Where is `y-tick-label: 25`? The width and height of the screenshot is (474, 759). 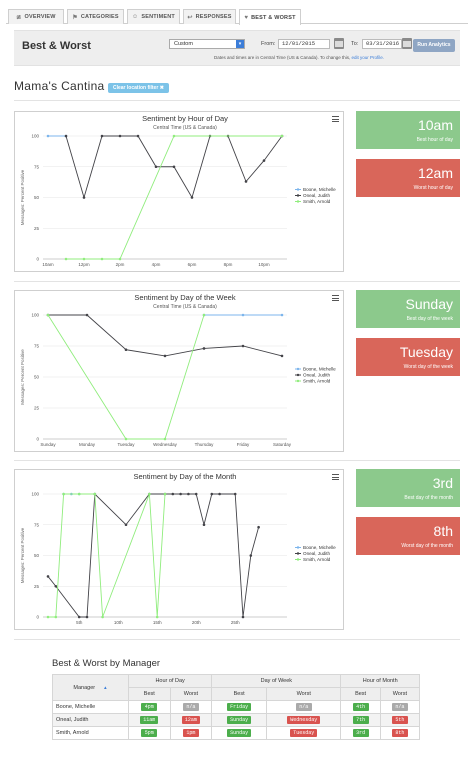
y-tick-label: 25 is located at coordinates (37, 228).